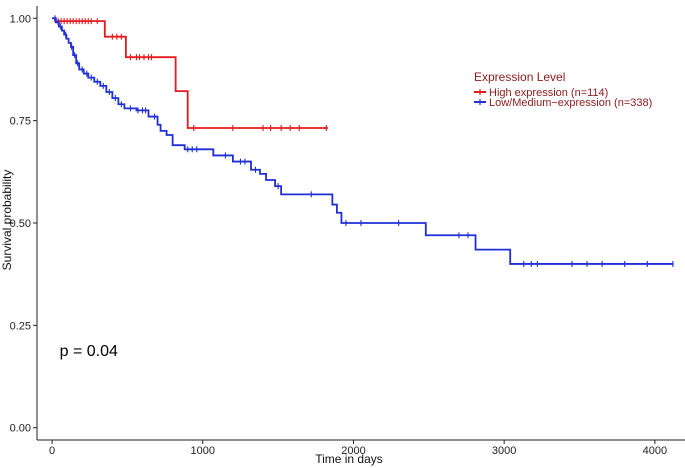  What do you see at coordinates (353, 451) in the screenshot?
I see `x-tick-label: 2000` at bounding box center [353, 451].